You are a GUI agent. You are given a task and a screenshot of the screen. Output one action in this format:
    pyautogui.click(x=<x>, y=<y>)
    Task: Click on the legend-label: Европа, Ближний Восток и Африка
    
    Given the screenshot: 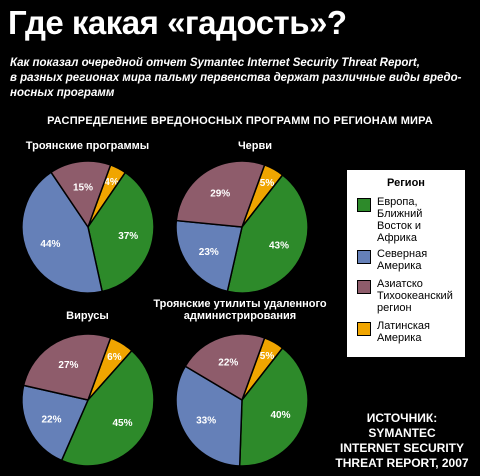 What is the action you would take?
    pyautogui.click(x=400, y=220)
    